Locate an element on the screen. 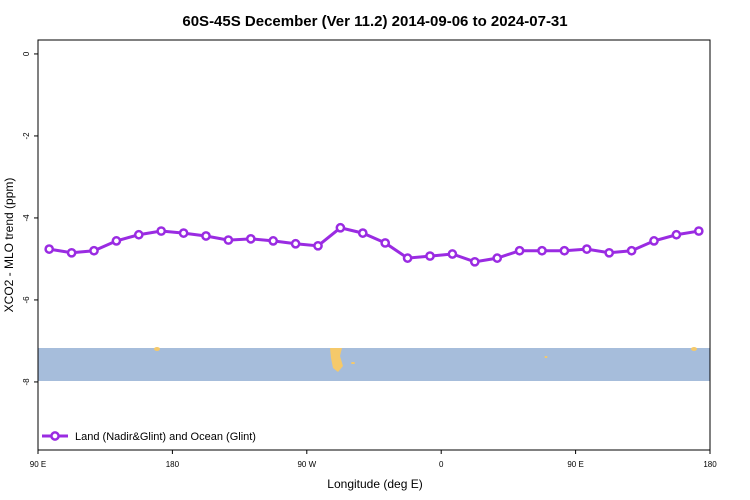 This screenshot has height=500, width=750. legend-label: Land (Nadir&Glint) and Ocean (Glint) is located at coordinates (165, 437).